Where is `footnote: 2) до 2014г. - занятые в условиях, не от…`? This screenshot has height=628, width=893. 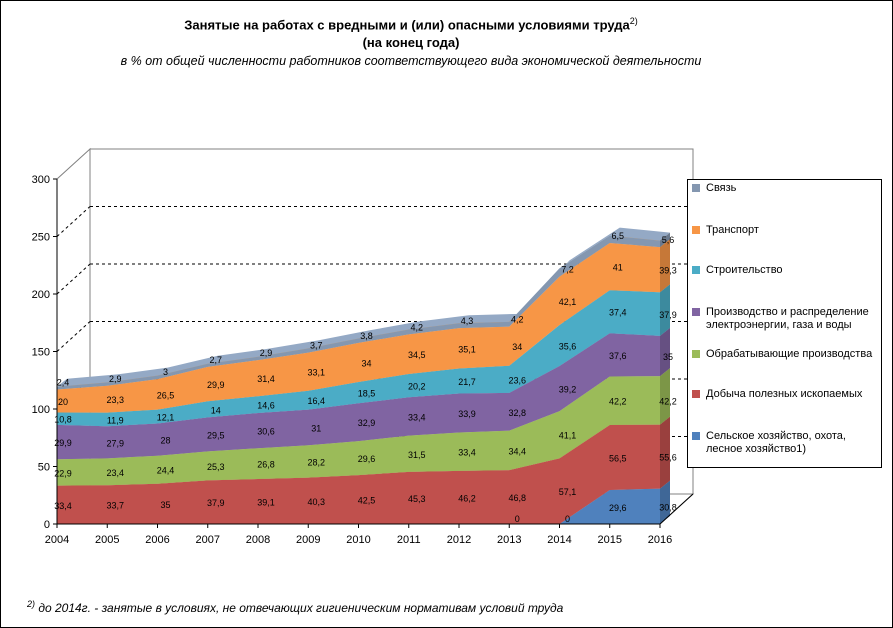 footnote: 2) до 2014г. - занятые в условиях, не от… is located at coordinates (295, 607).